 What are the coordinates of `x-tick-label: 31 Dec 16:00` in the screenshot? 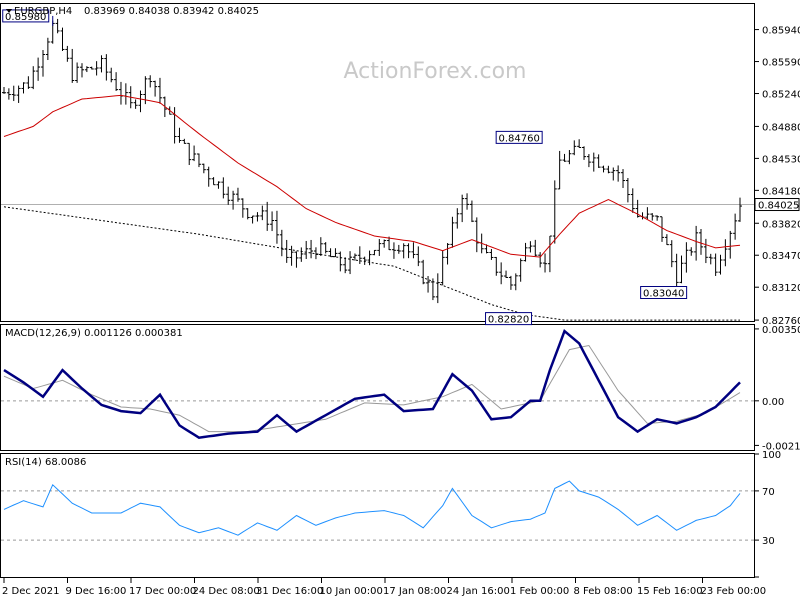 It's located at (289, 591).